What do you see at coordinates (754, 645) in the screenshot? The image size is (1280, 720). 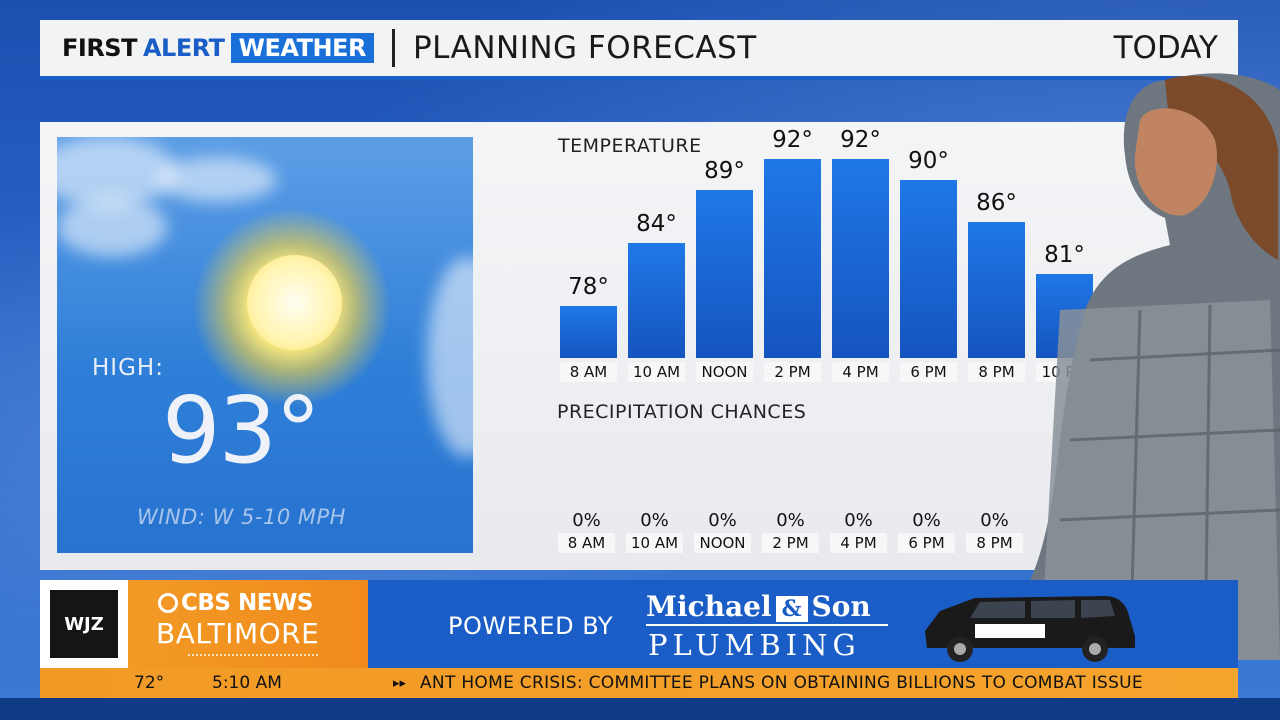 I see `sponsor-trade: PLUMBING` at bounding box center [754, 645].